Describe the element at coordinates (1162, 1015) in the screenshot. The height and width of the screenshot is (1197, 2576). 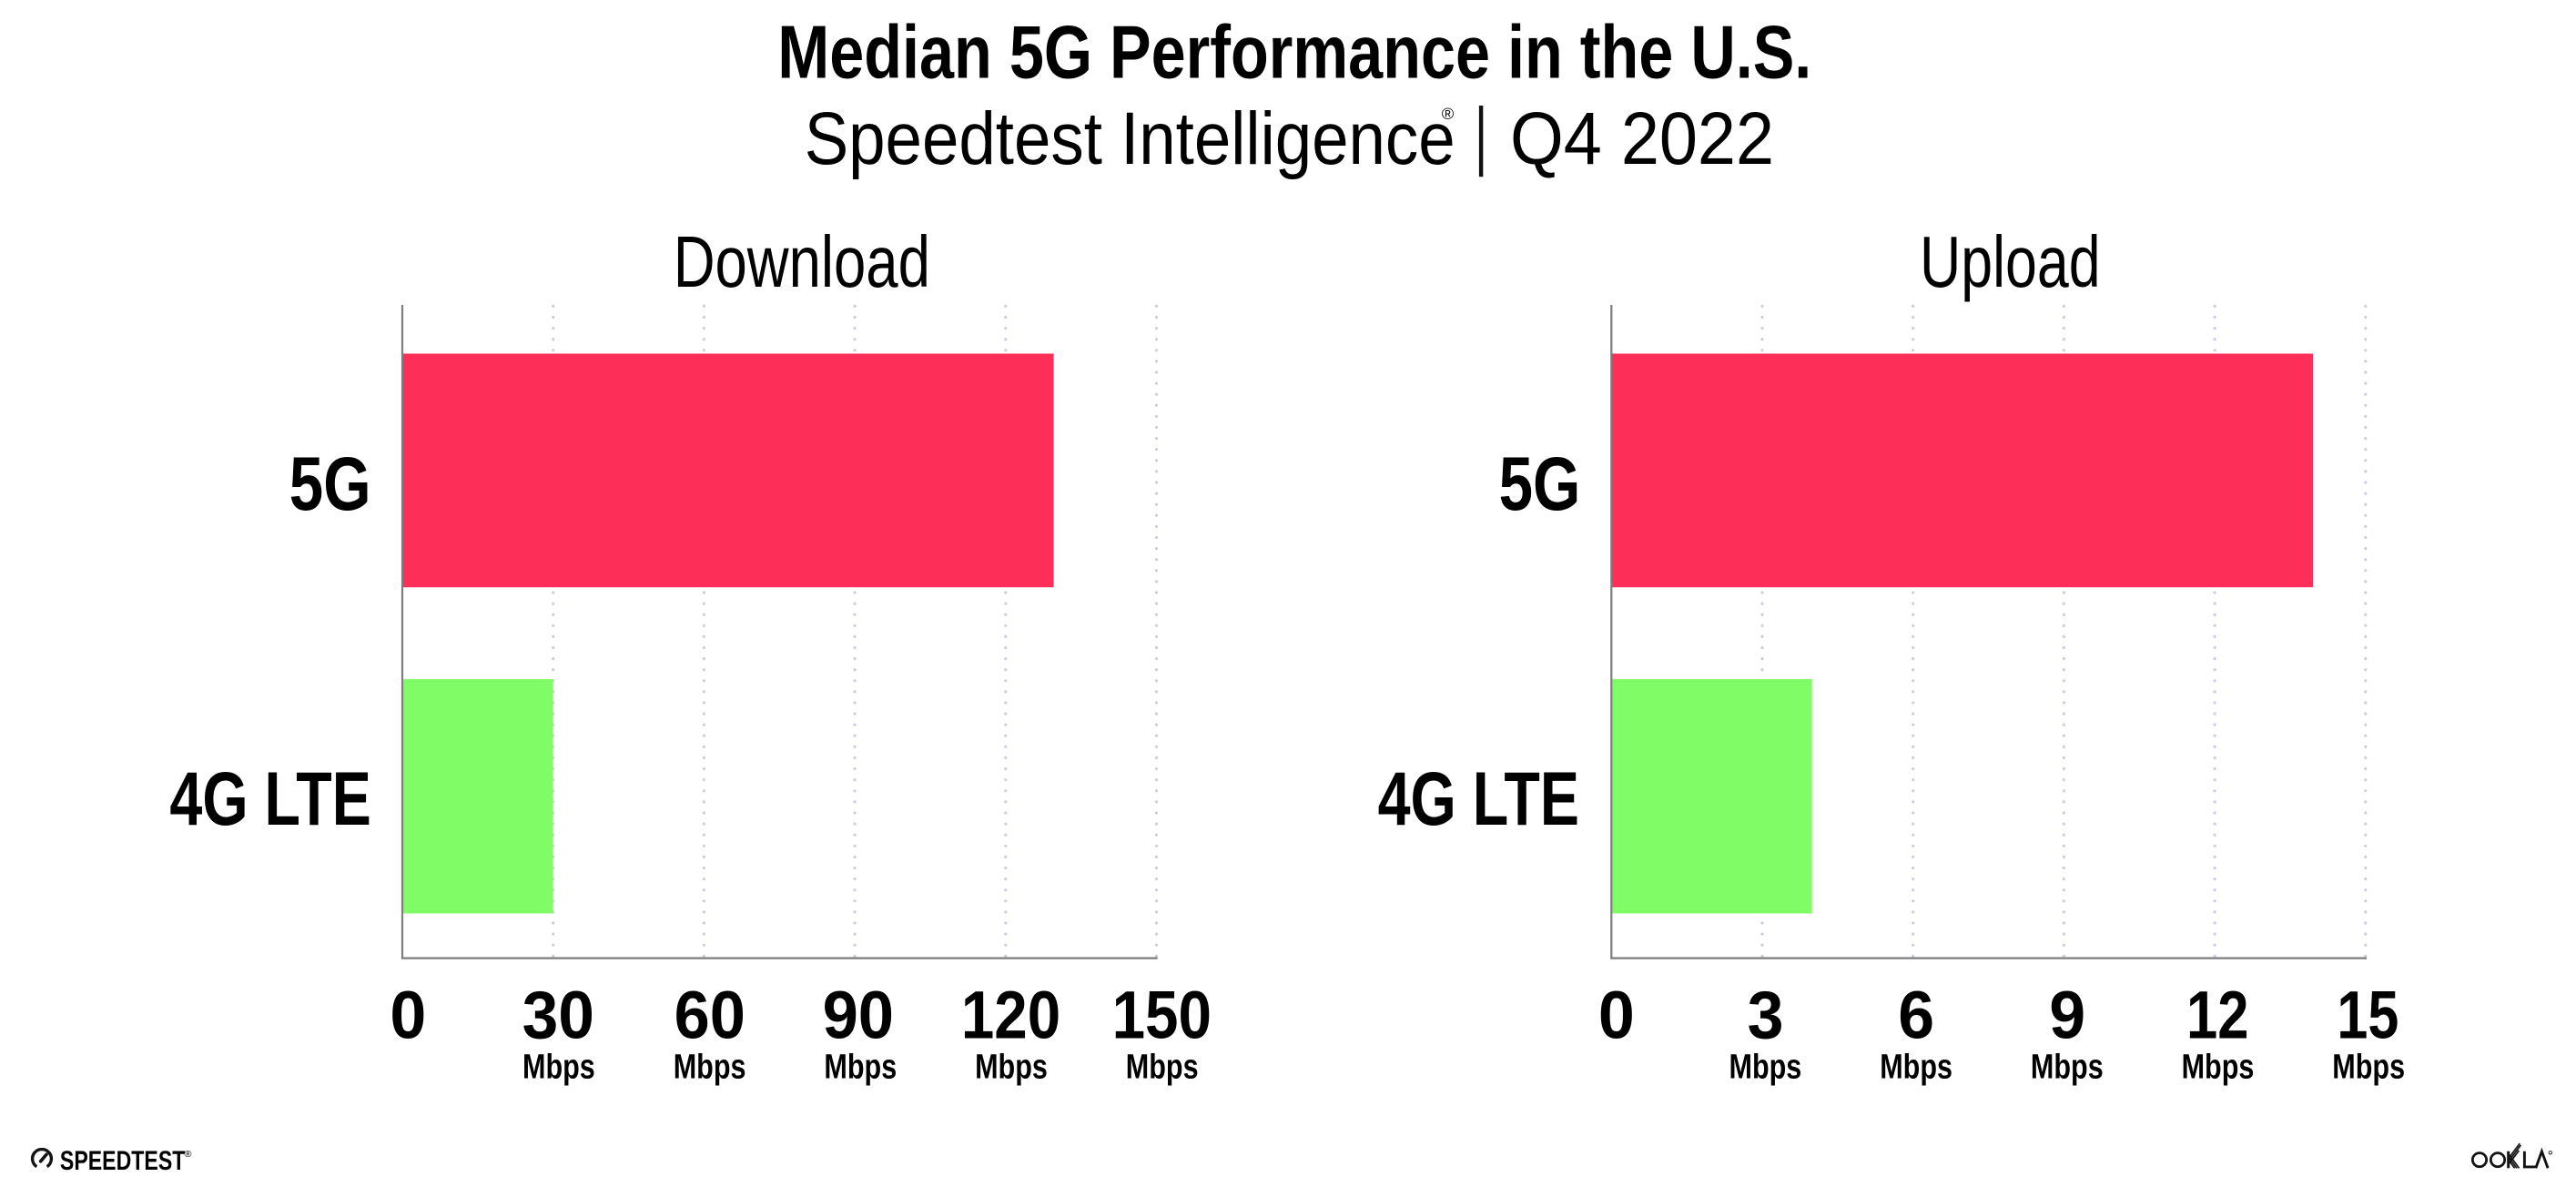
I see `svg-text: 150` at that location.